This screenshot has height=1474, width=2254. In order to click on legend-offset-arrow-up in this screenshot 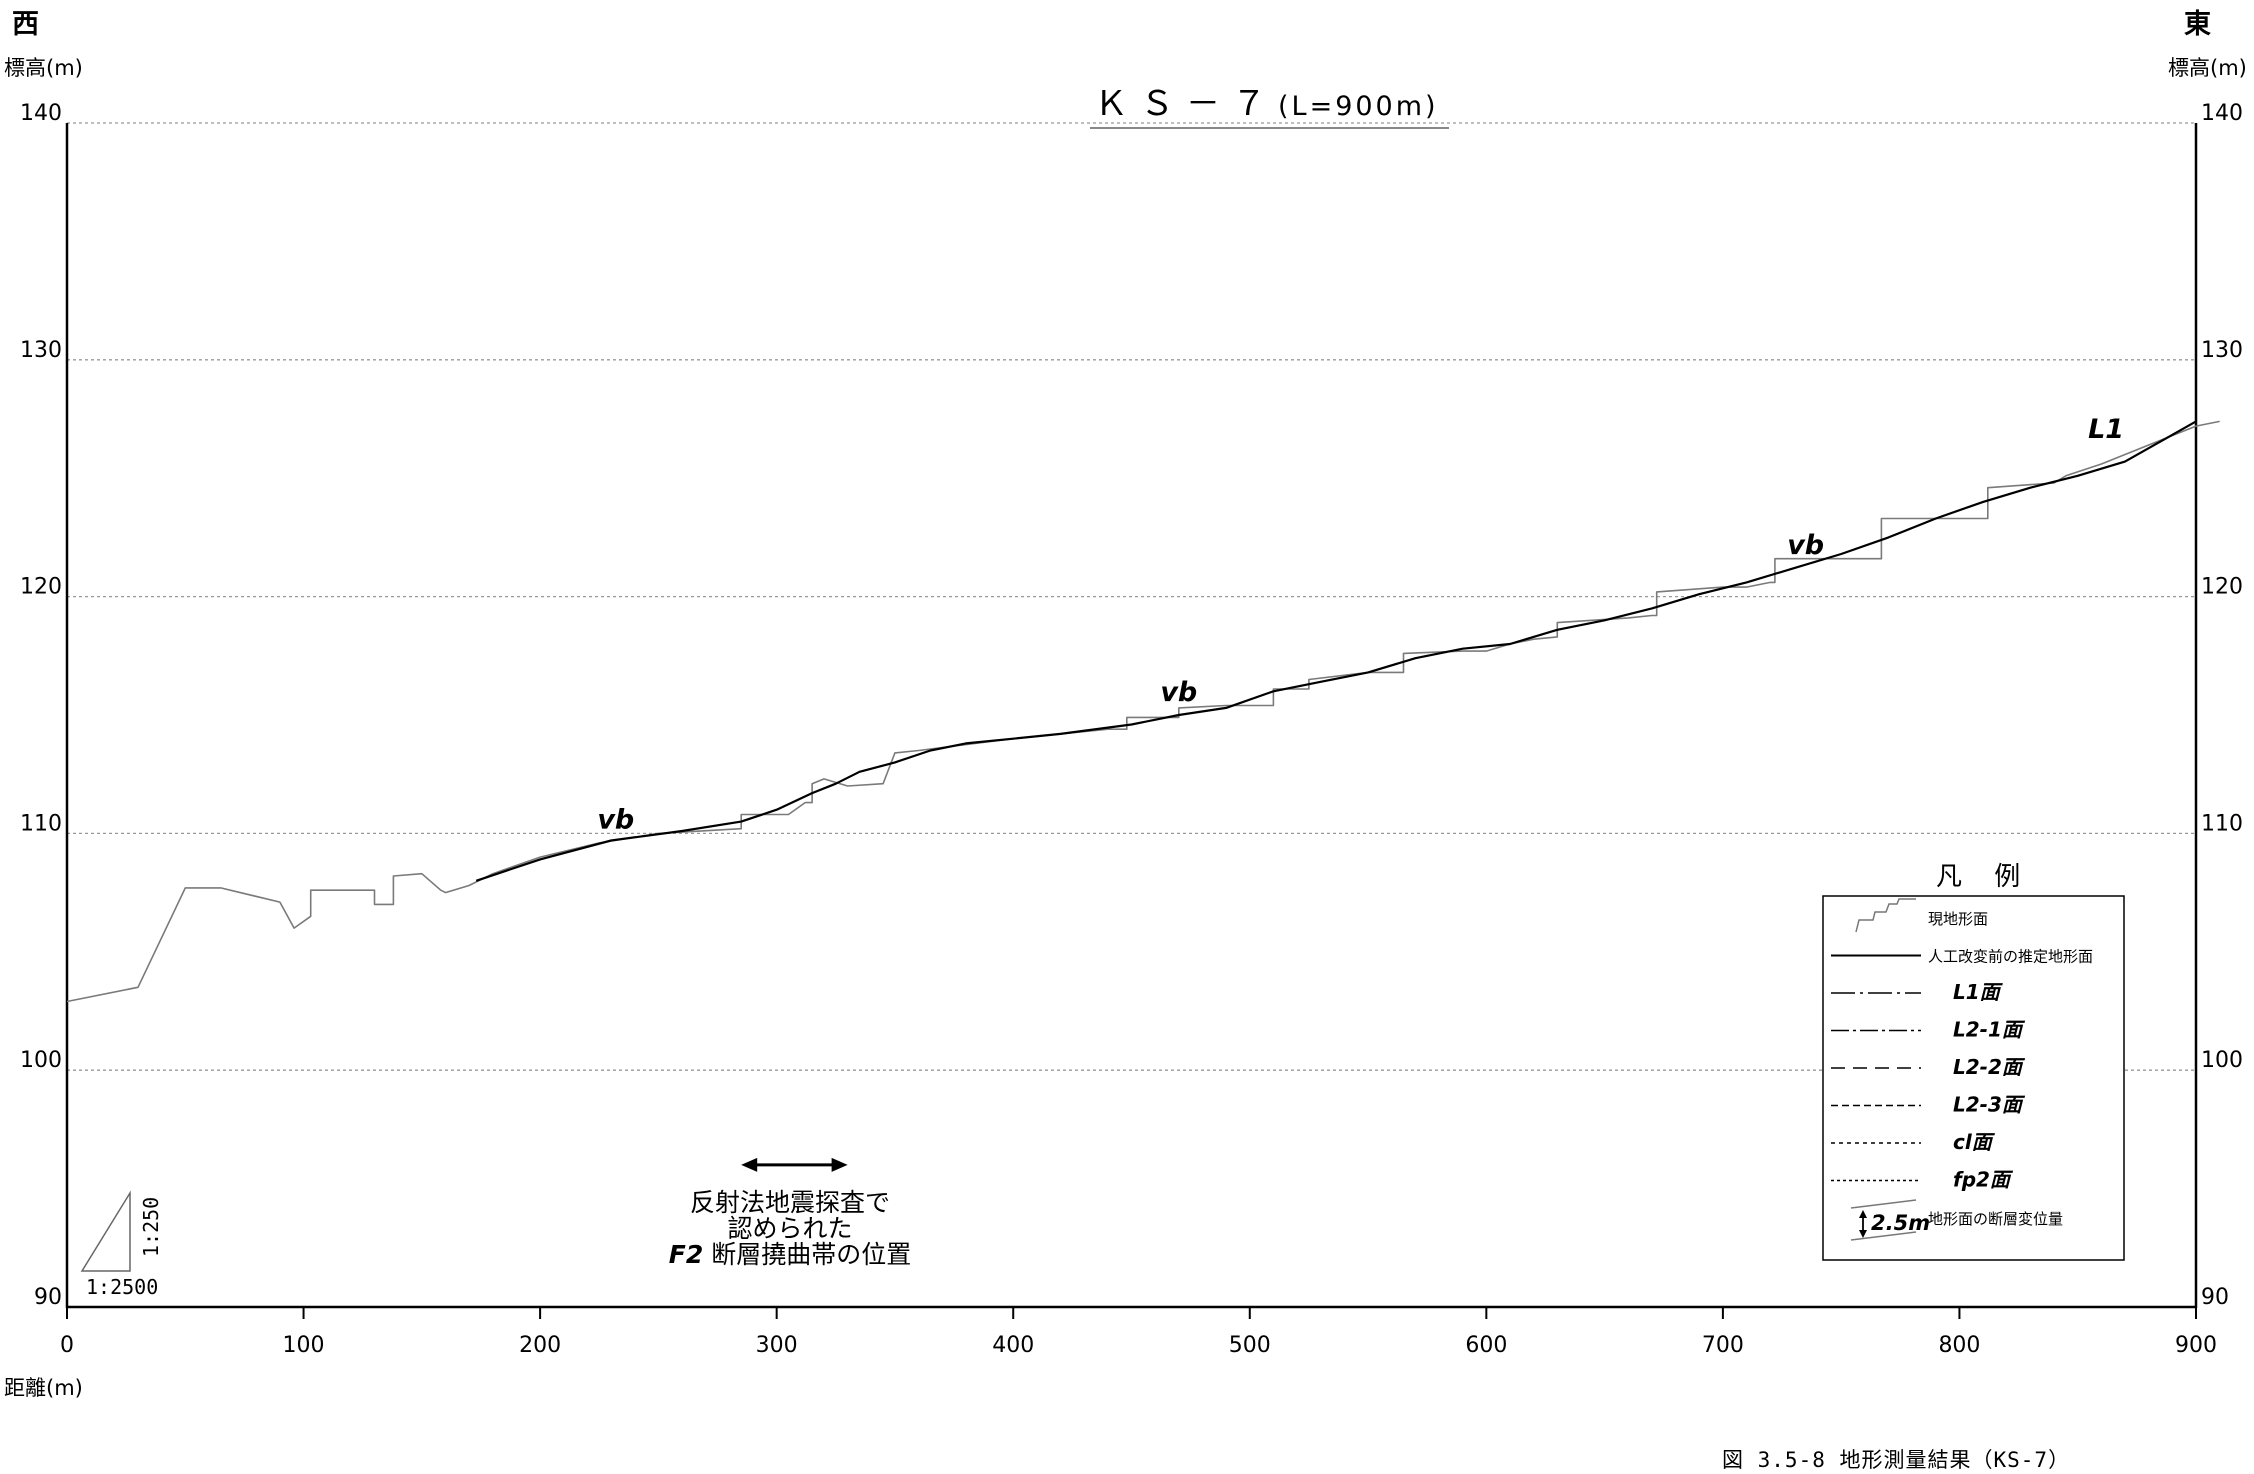, I will do `click(1863, 1214)`.